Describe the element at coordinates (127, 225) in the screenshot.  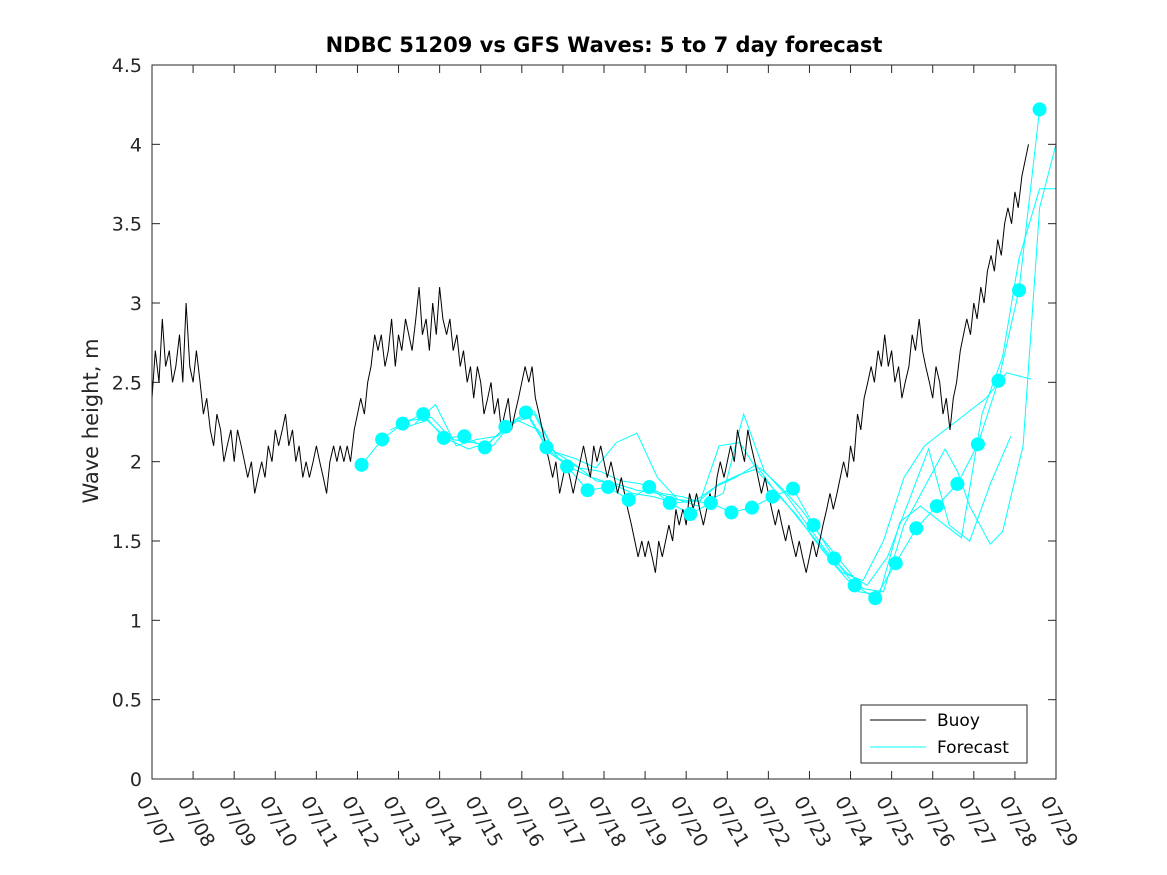
I see `y-tick-label: 3.5` at that location.